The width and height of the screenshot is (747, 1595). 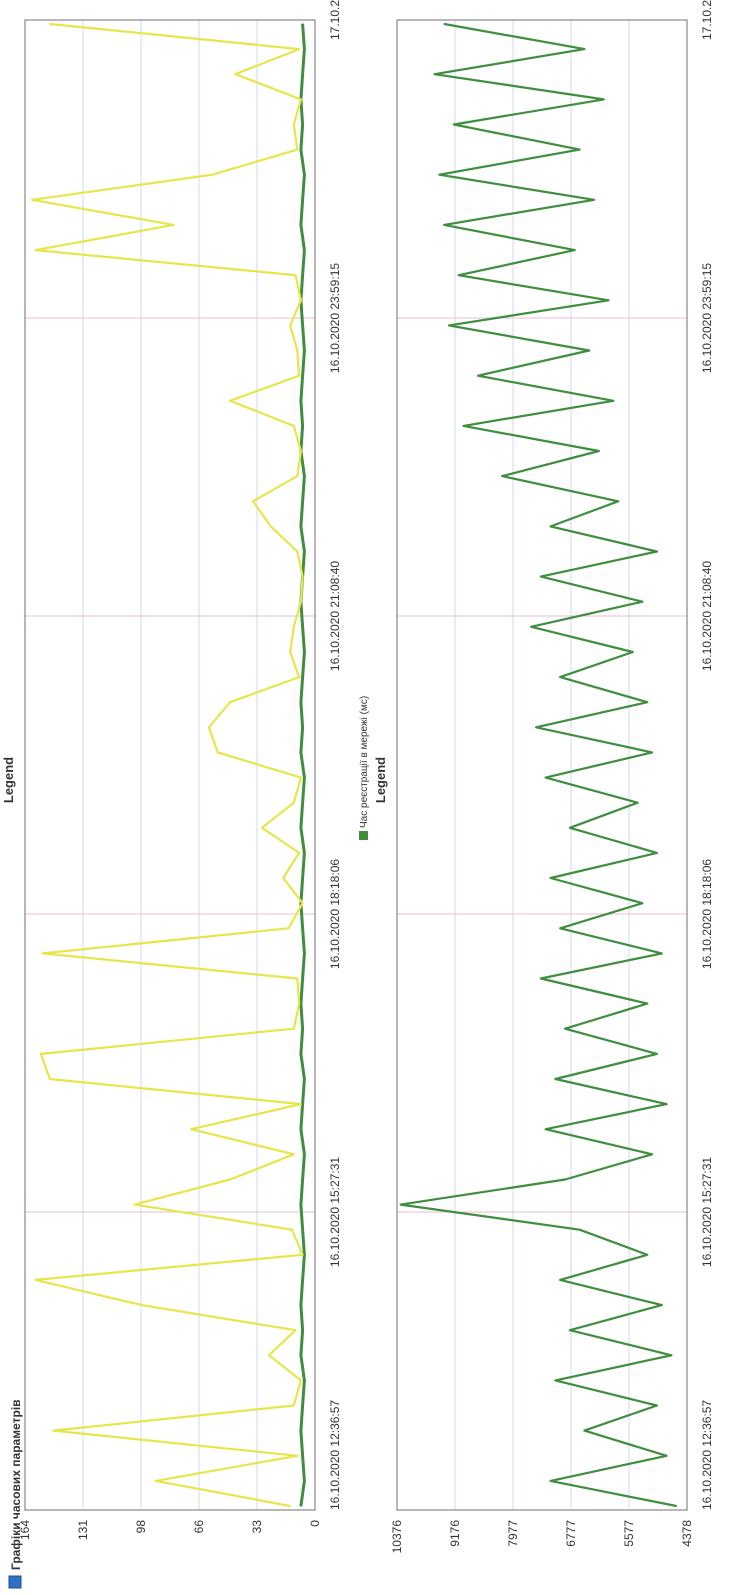 I want to click on x-tick-label: 16.10.2020 15:27:31, so click(x=707, y=1212).